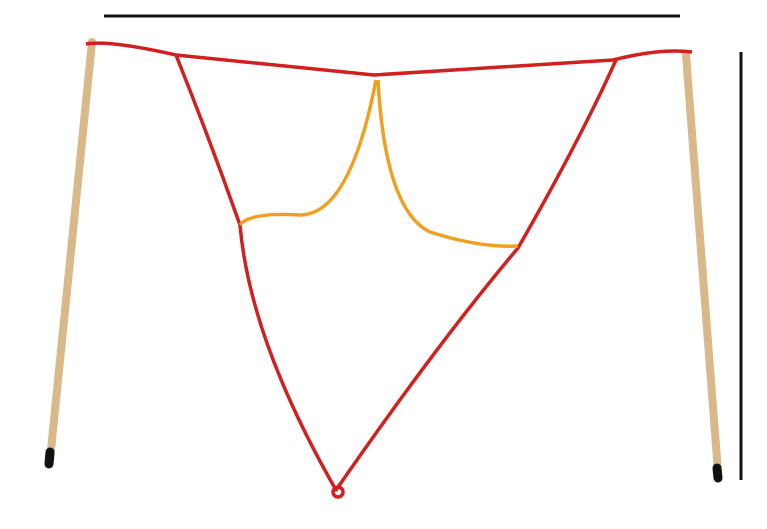  Describe the element at coordinates (447, 163) in the screenshot. I see `right-branch` at that location.